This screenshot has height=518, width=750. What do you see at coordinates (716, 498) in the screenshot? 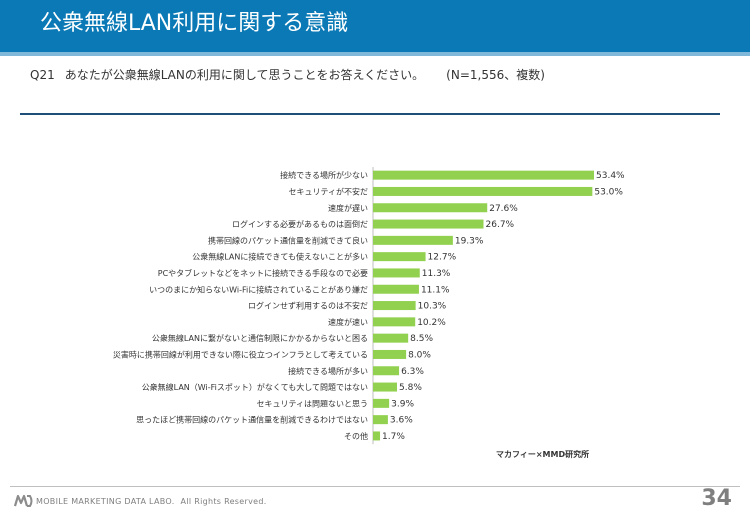
I see `page-number: 34` at bounding box center [716, 498].